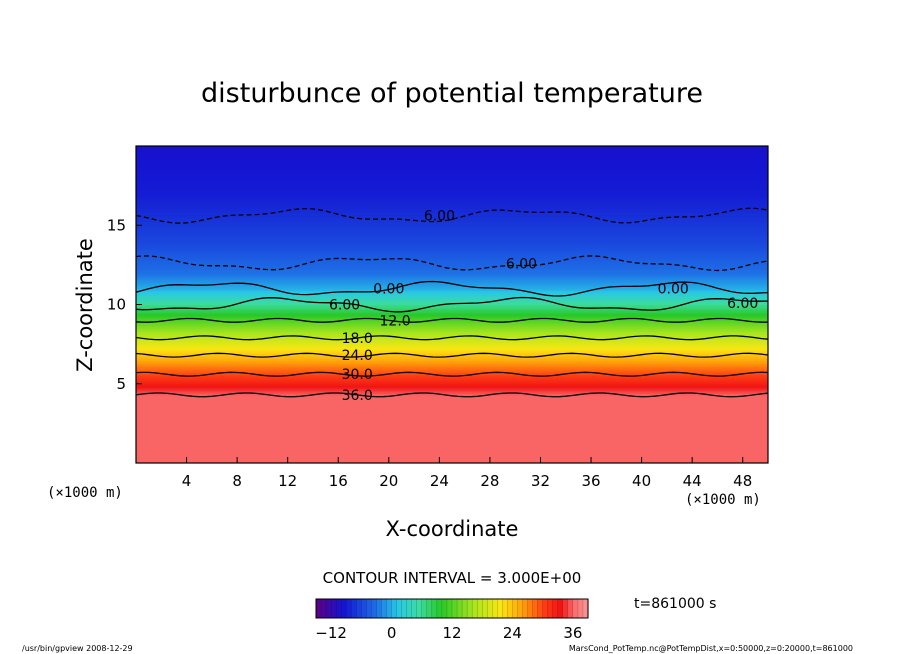  Describe the element at coordinates (590, 481) in the screenshot. I see `x-tick-label: 36` at that location.